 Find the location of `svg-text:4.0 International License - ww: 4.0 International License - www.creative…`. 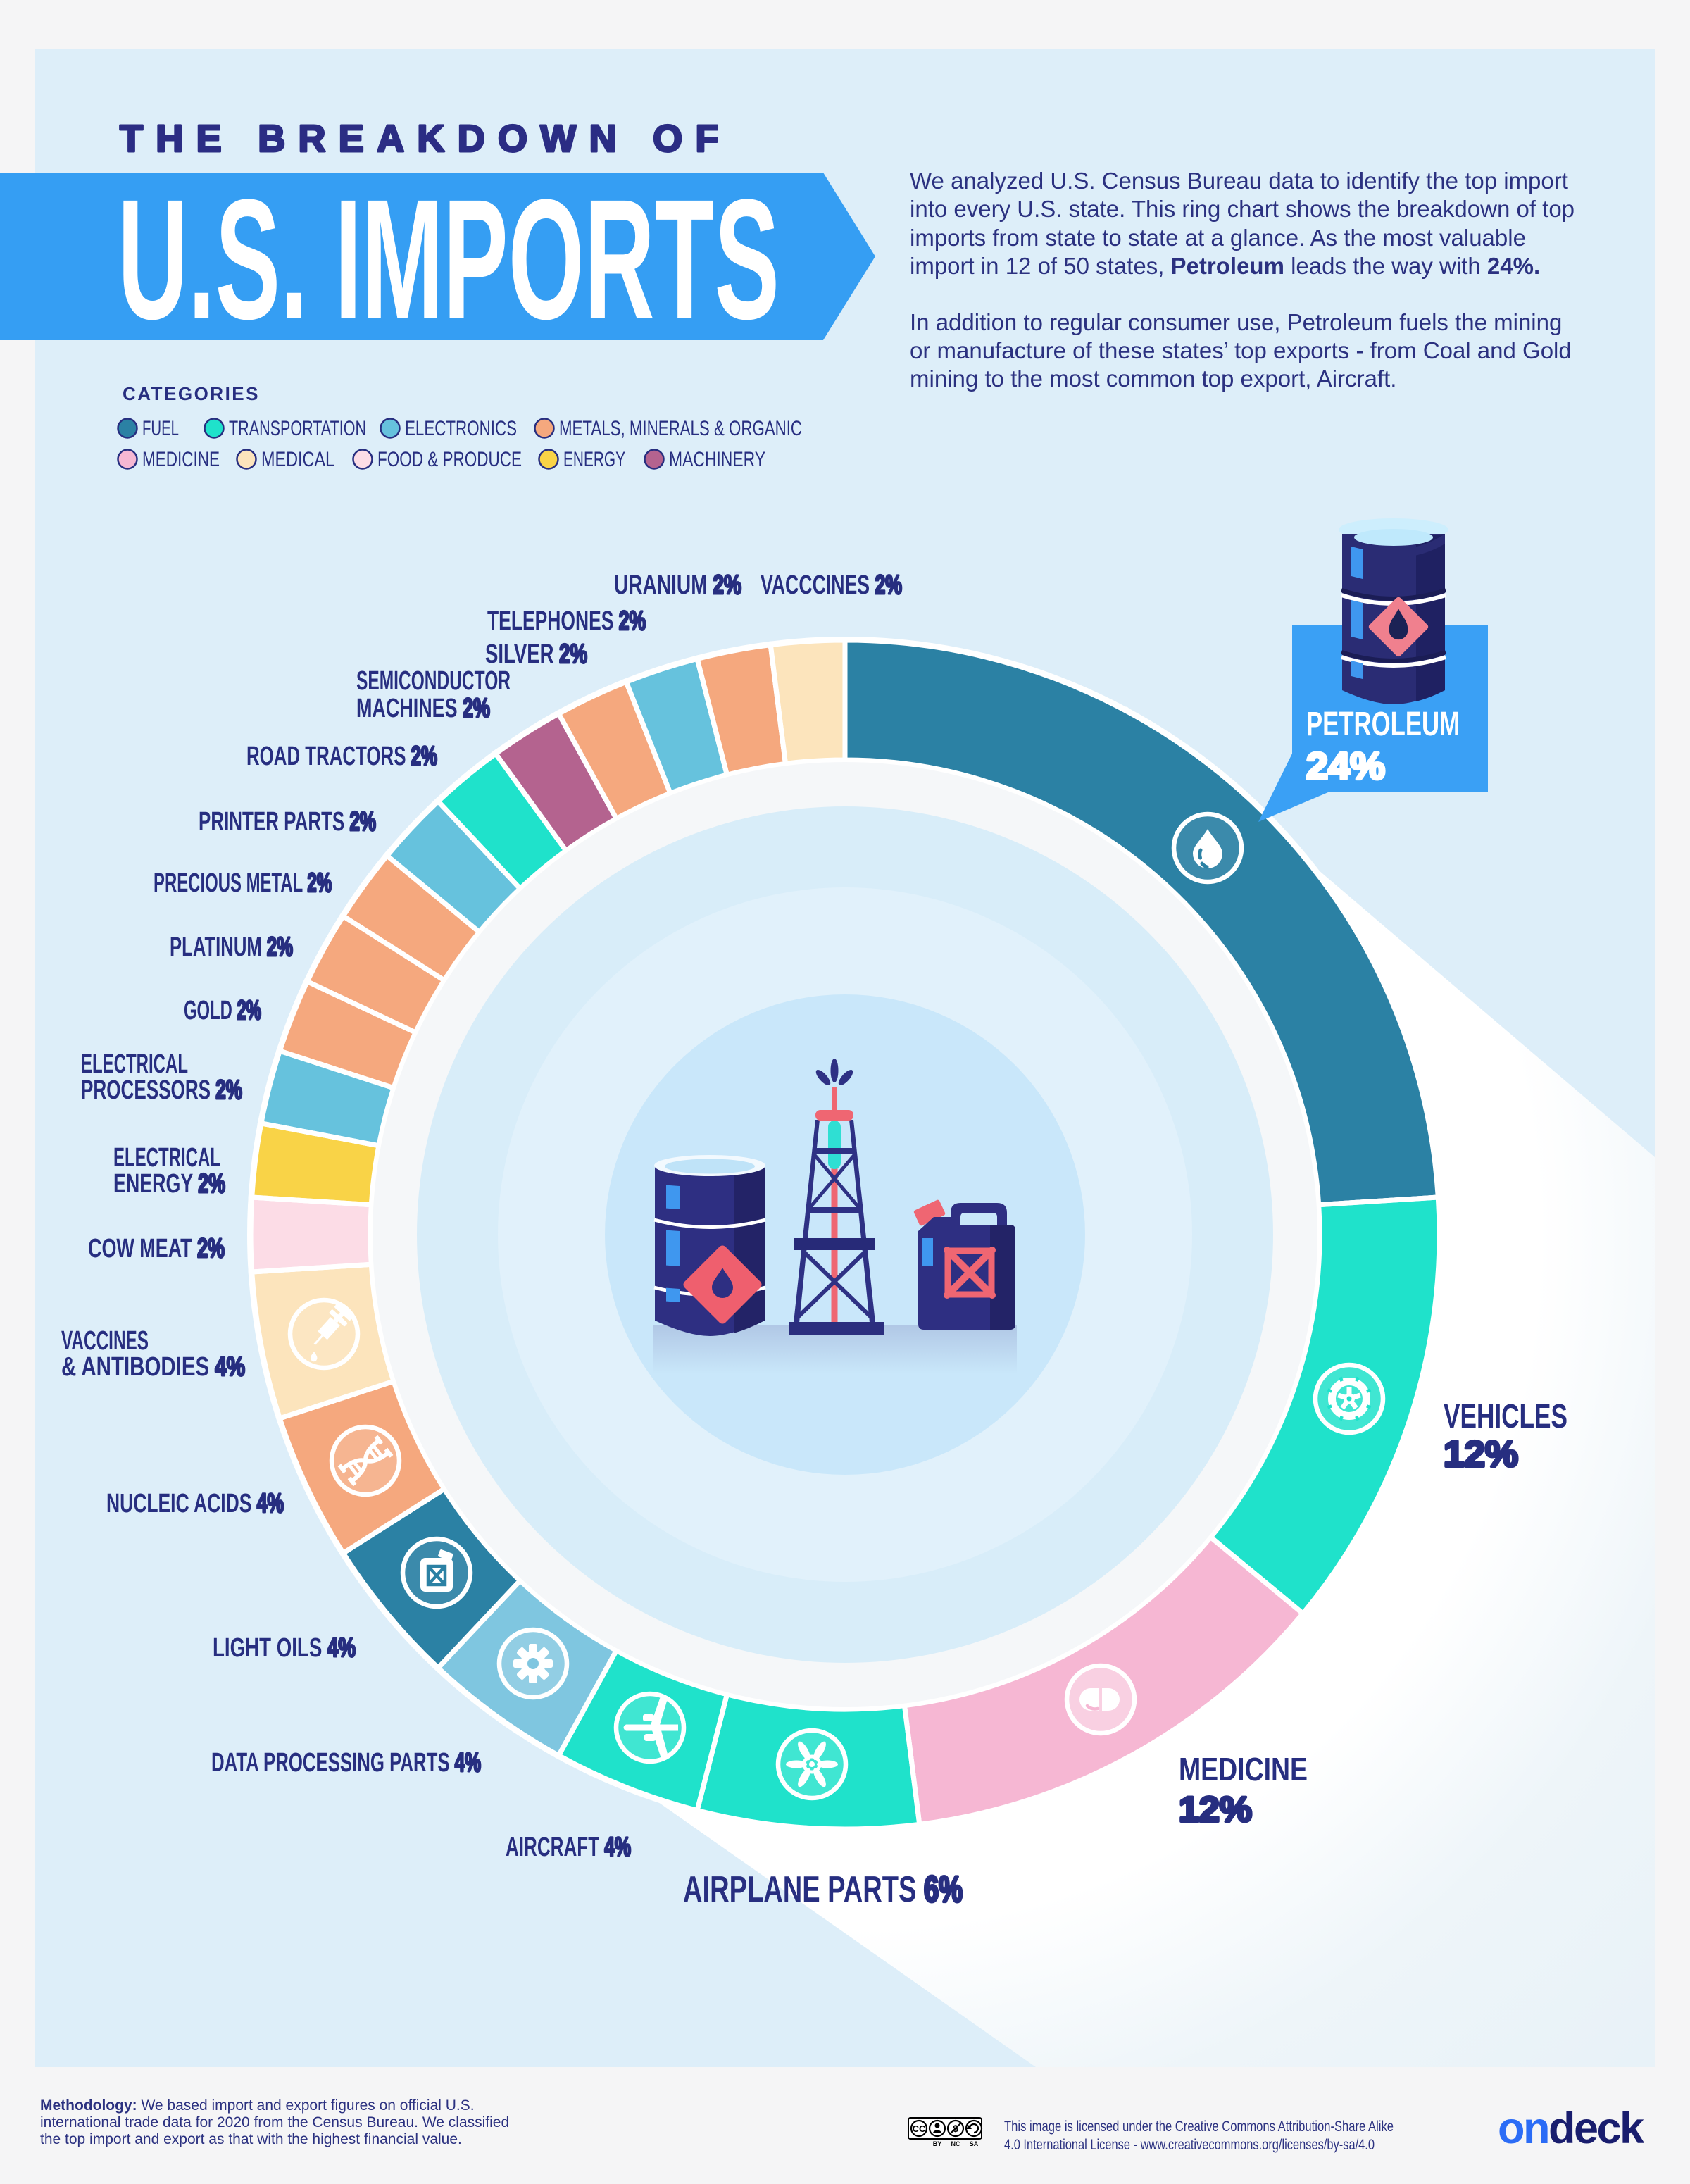

svg-text:4.0 International License - ww: 4.0 International License - www.creative… is located at coordinates (1189, 2145).